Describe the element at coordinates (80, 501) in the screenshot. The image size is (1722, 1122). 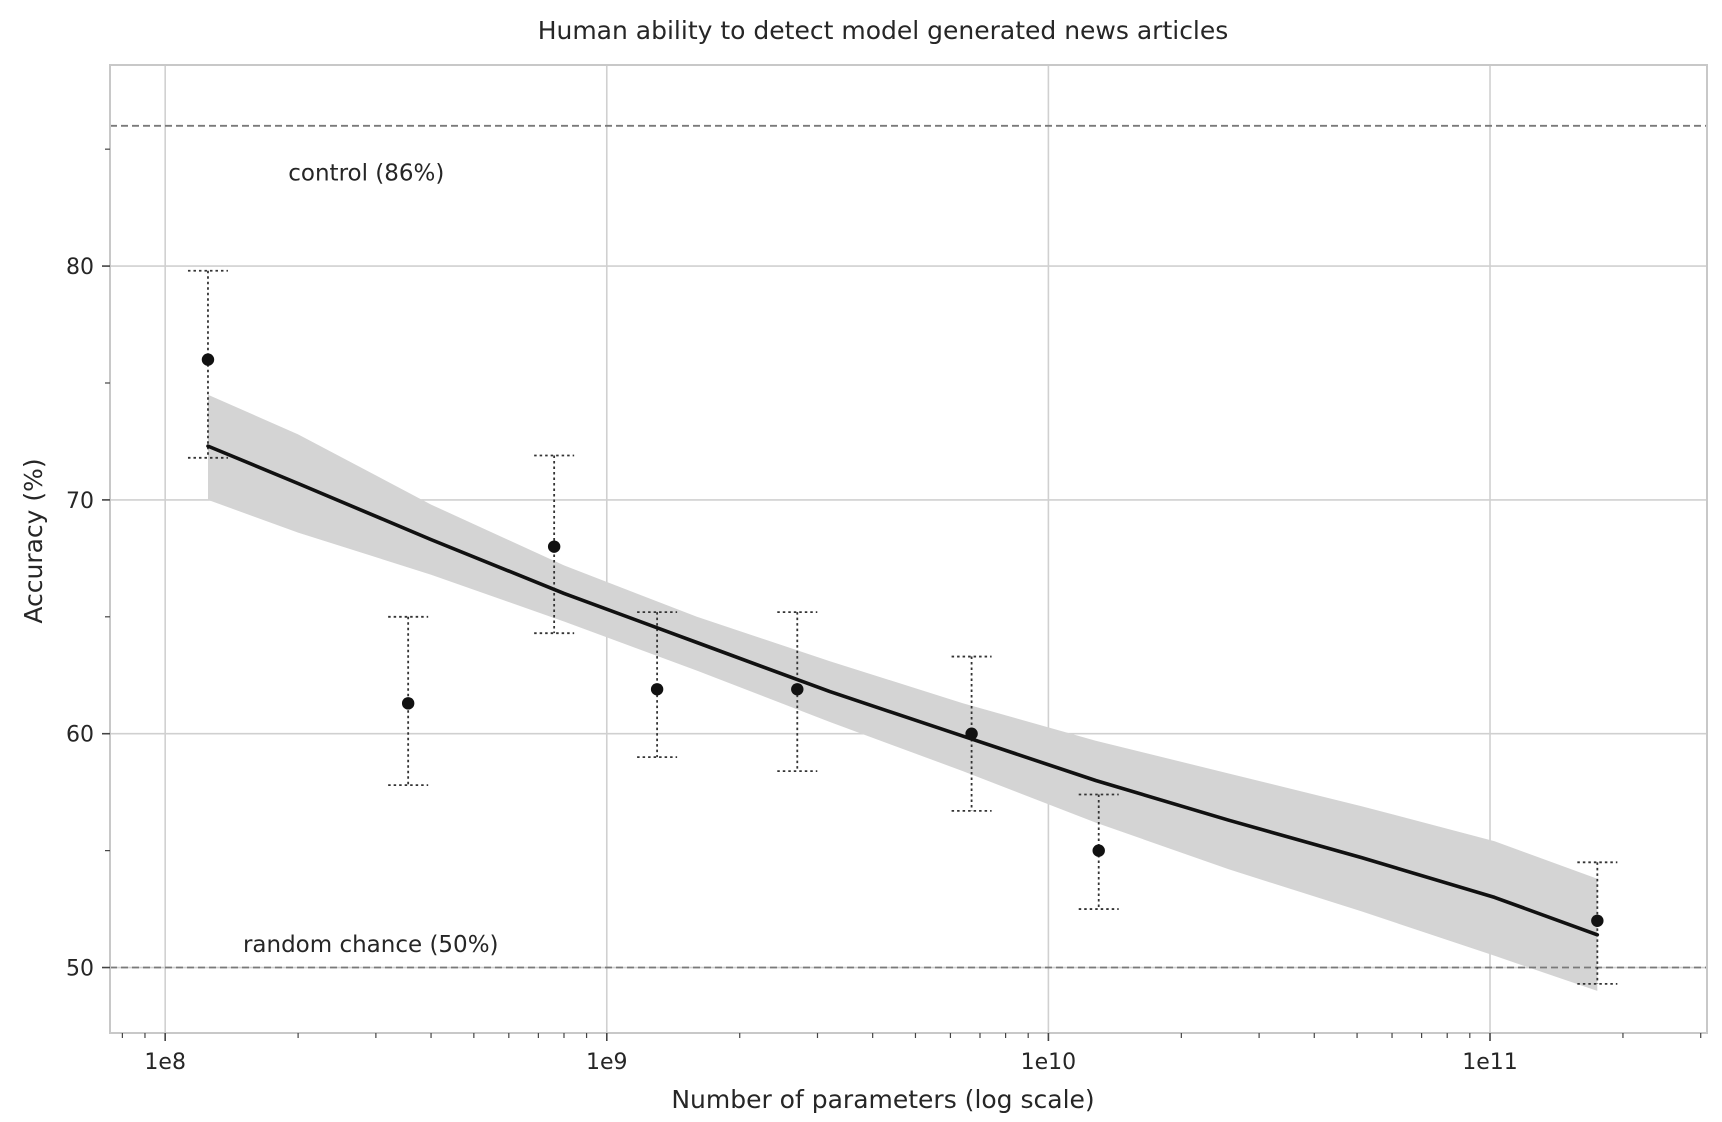
I see `y-tick-label: 70` at that location.